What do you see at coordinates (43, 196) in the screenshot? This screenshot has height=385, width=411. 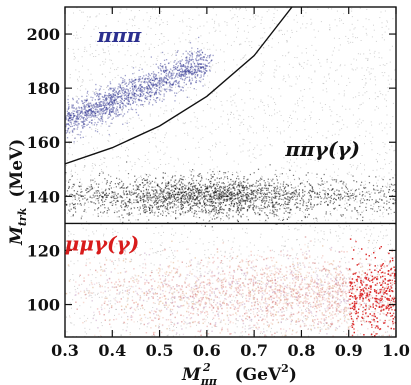 I see `y-tick-label: 140` at bounding box center [43, 196].